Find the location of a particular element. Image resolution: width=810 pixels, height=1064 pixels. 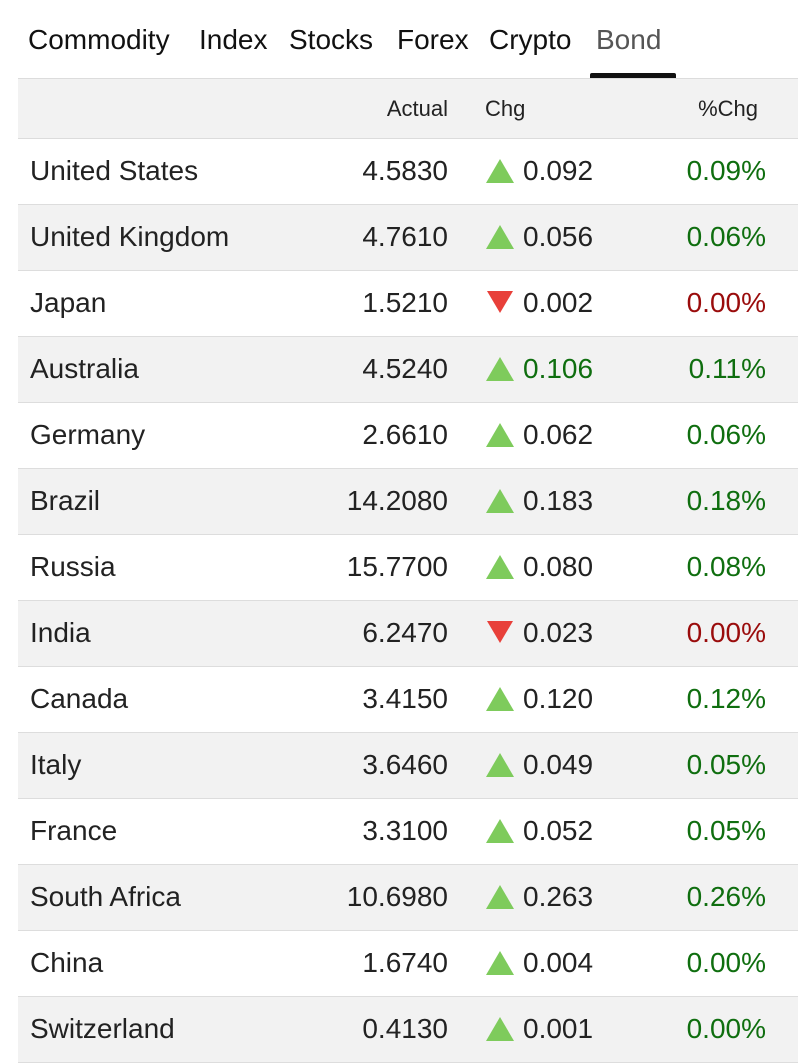

active-tab-indicator is located at coordinates (633, 75).